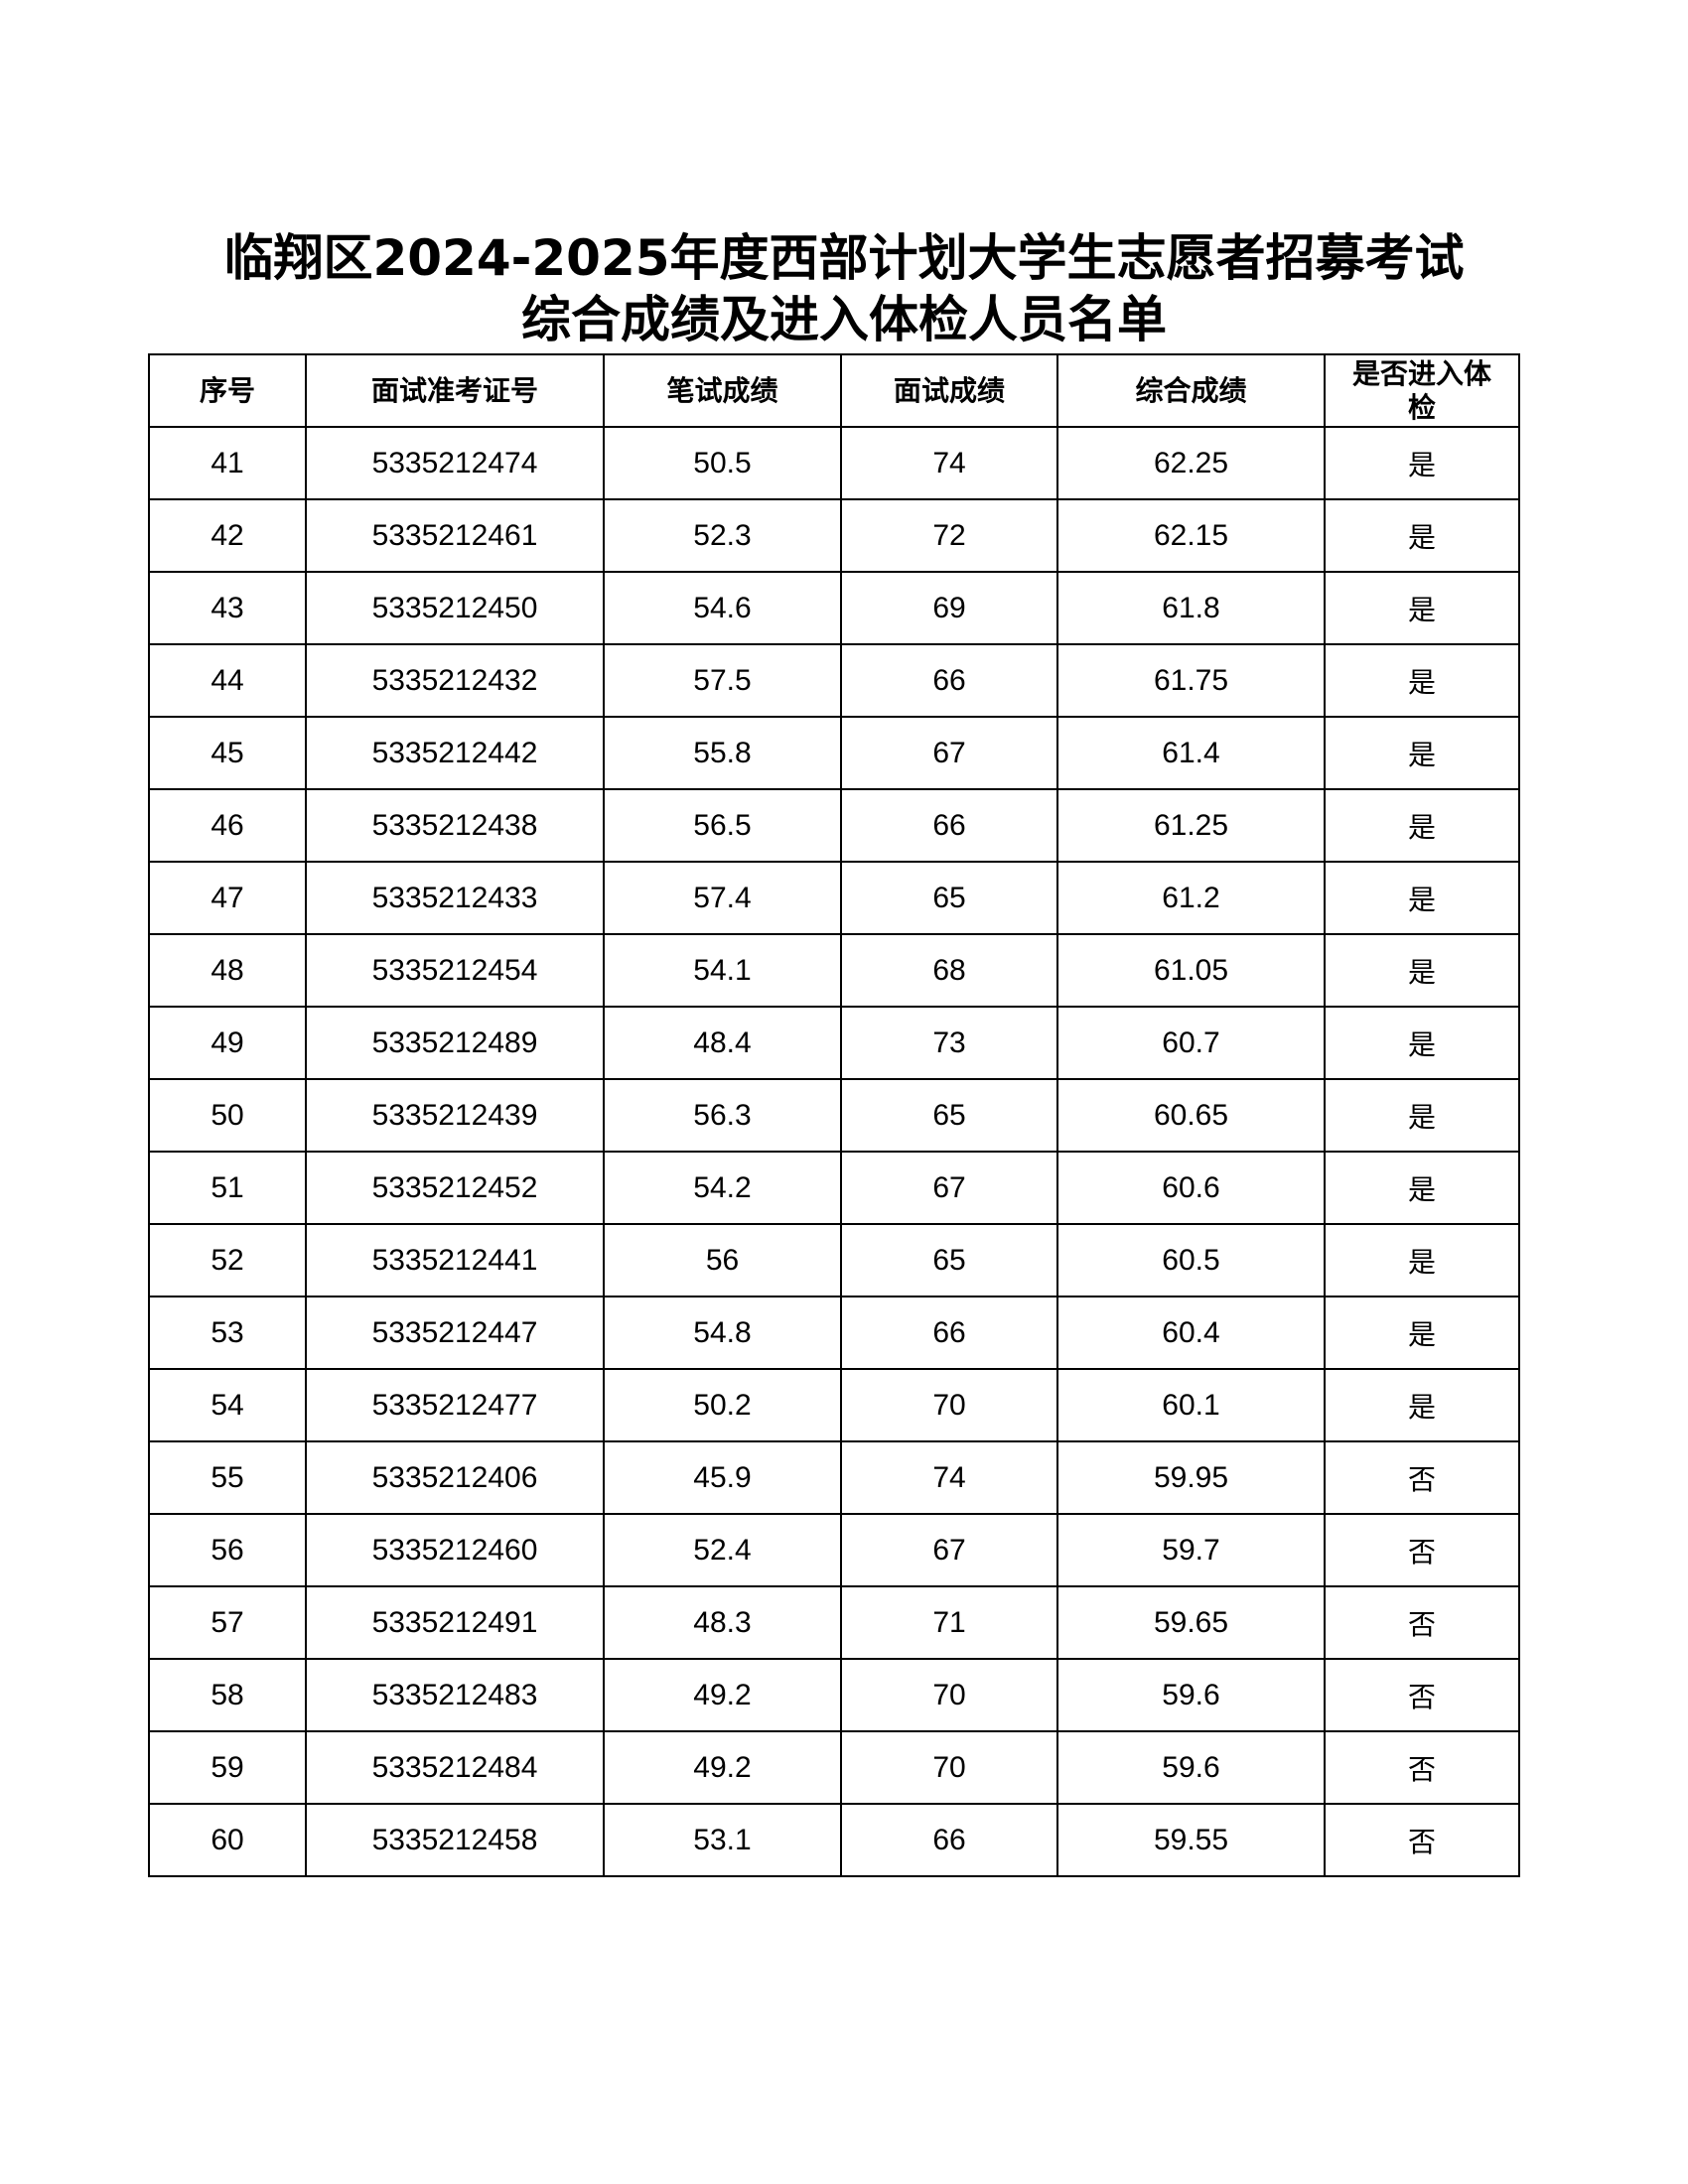  I want to click on cell-total-score: 61.25, so click(1191, 825).